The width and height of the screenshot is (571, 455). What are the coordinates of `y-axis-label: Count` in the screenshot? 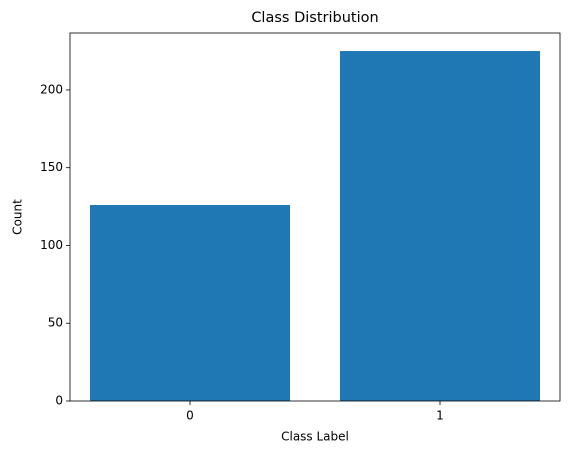 It's located at (18, 217).